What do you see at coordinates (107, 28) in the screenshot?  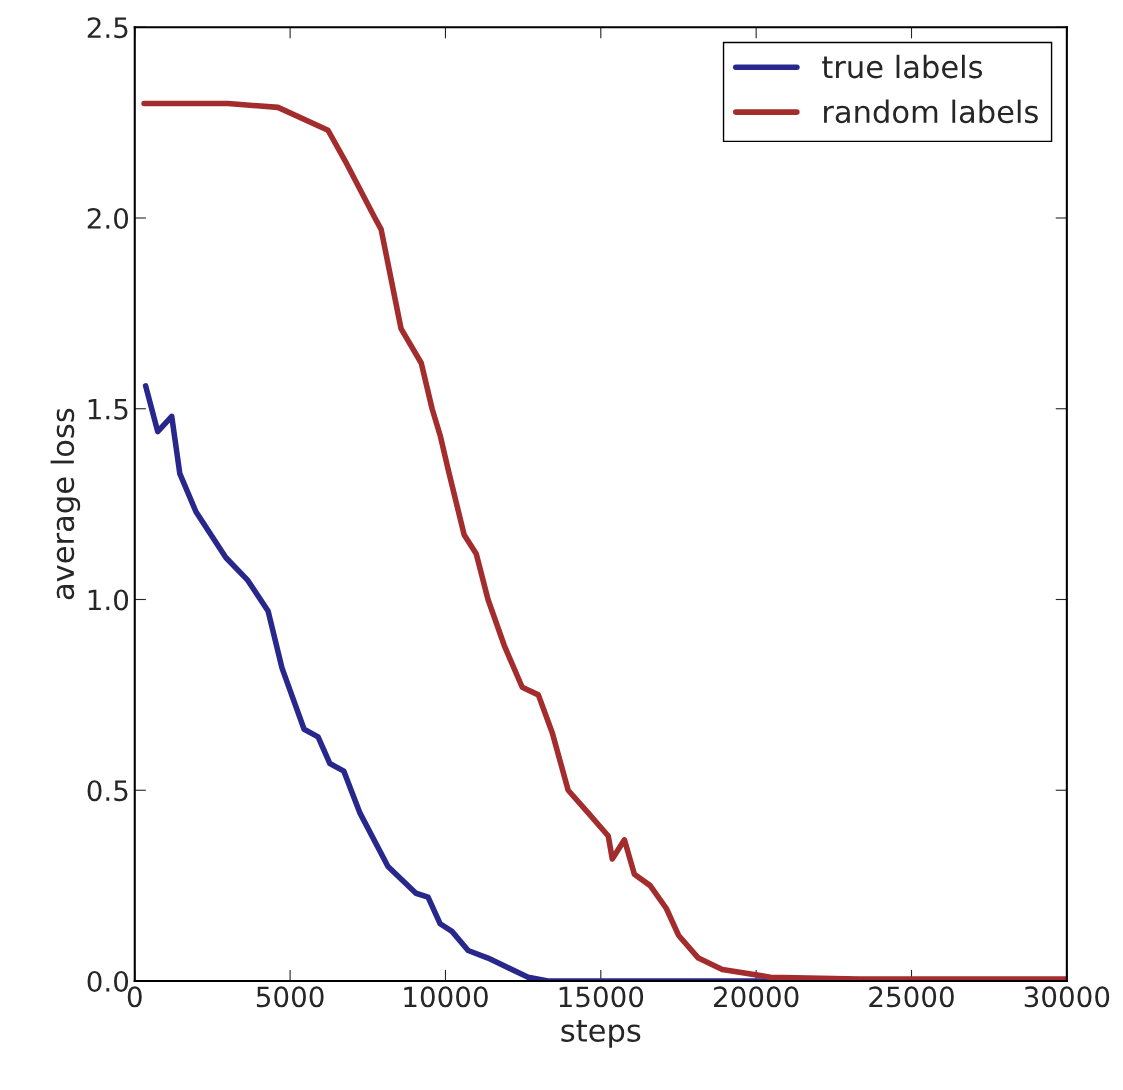 I see `y-tick-label: 2.5` at bounding box center [107, 28].